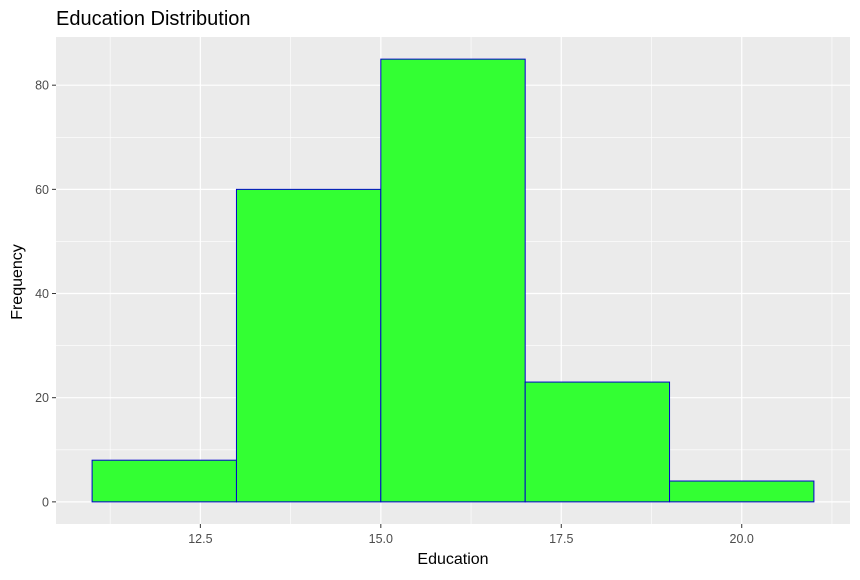 The width and height of the screenshot is (860, 580). What do you see at coordinates (42, 190) in the screenshot?
I see `y-tick-label: 60` at bounding box center [42, 190].